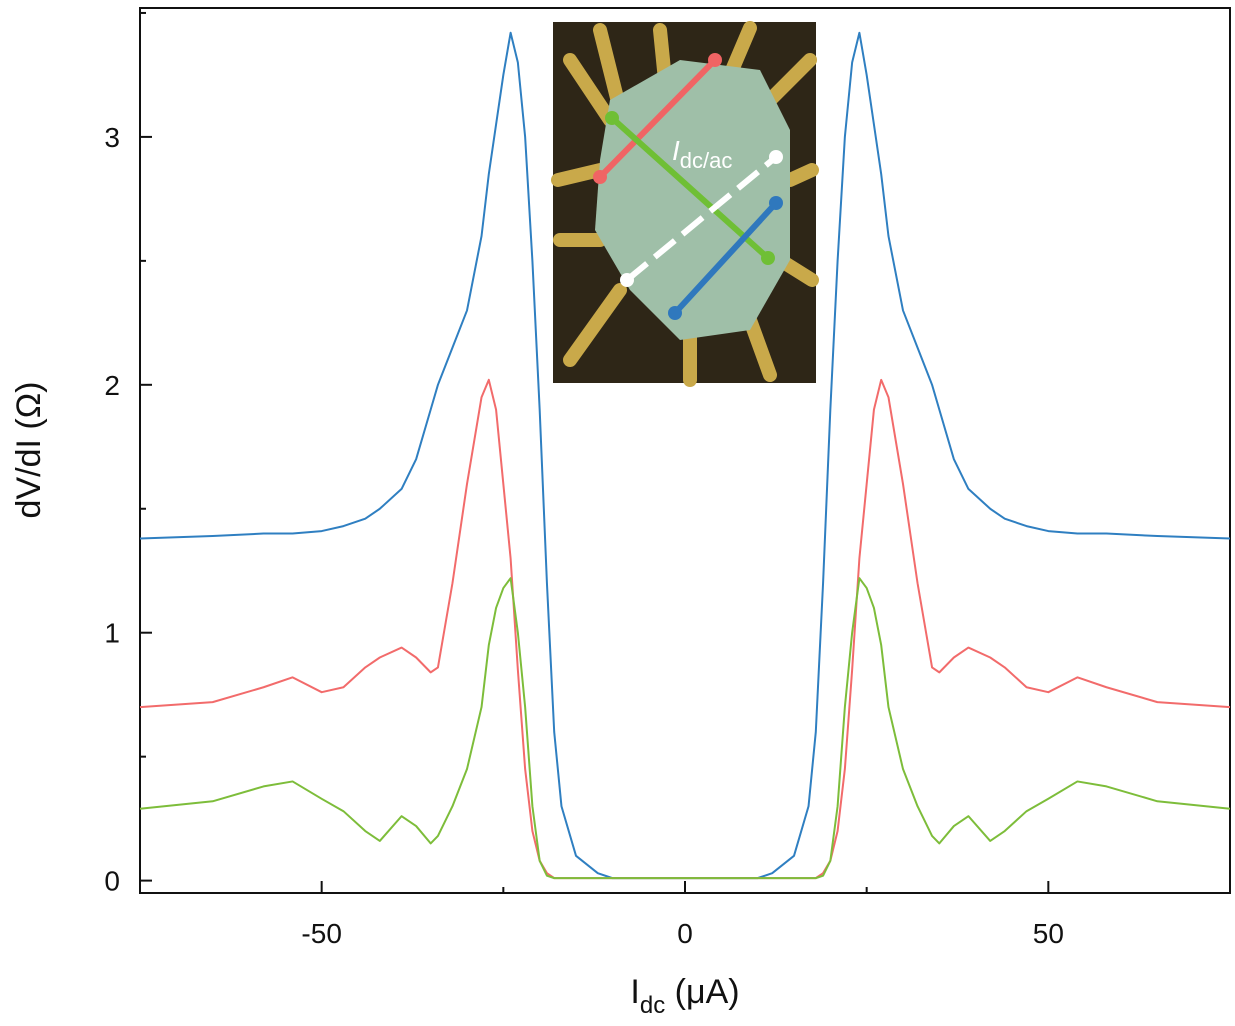 The width and height of the screenshot is (1235, 1026). Describe the element at coordinates (706, 160) in the screenshot. I see `inset-label-sub: dc/ac` at that location.